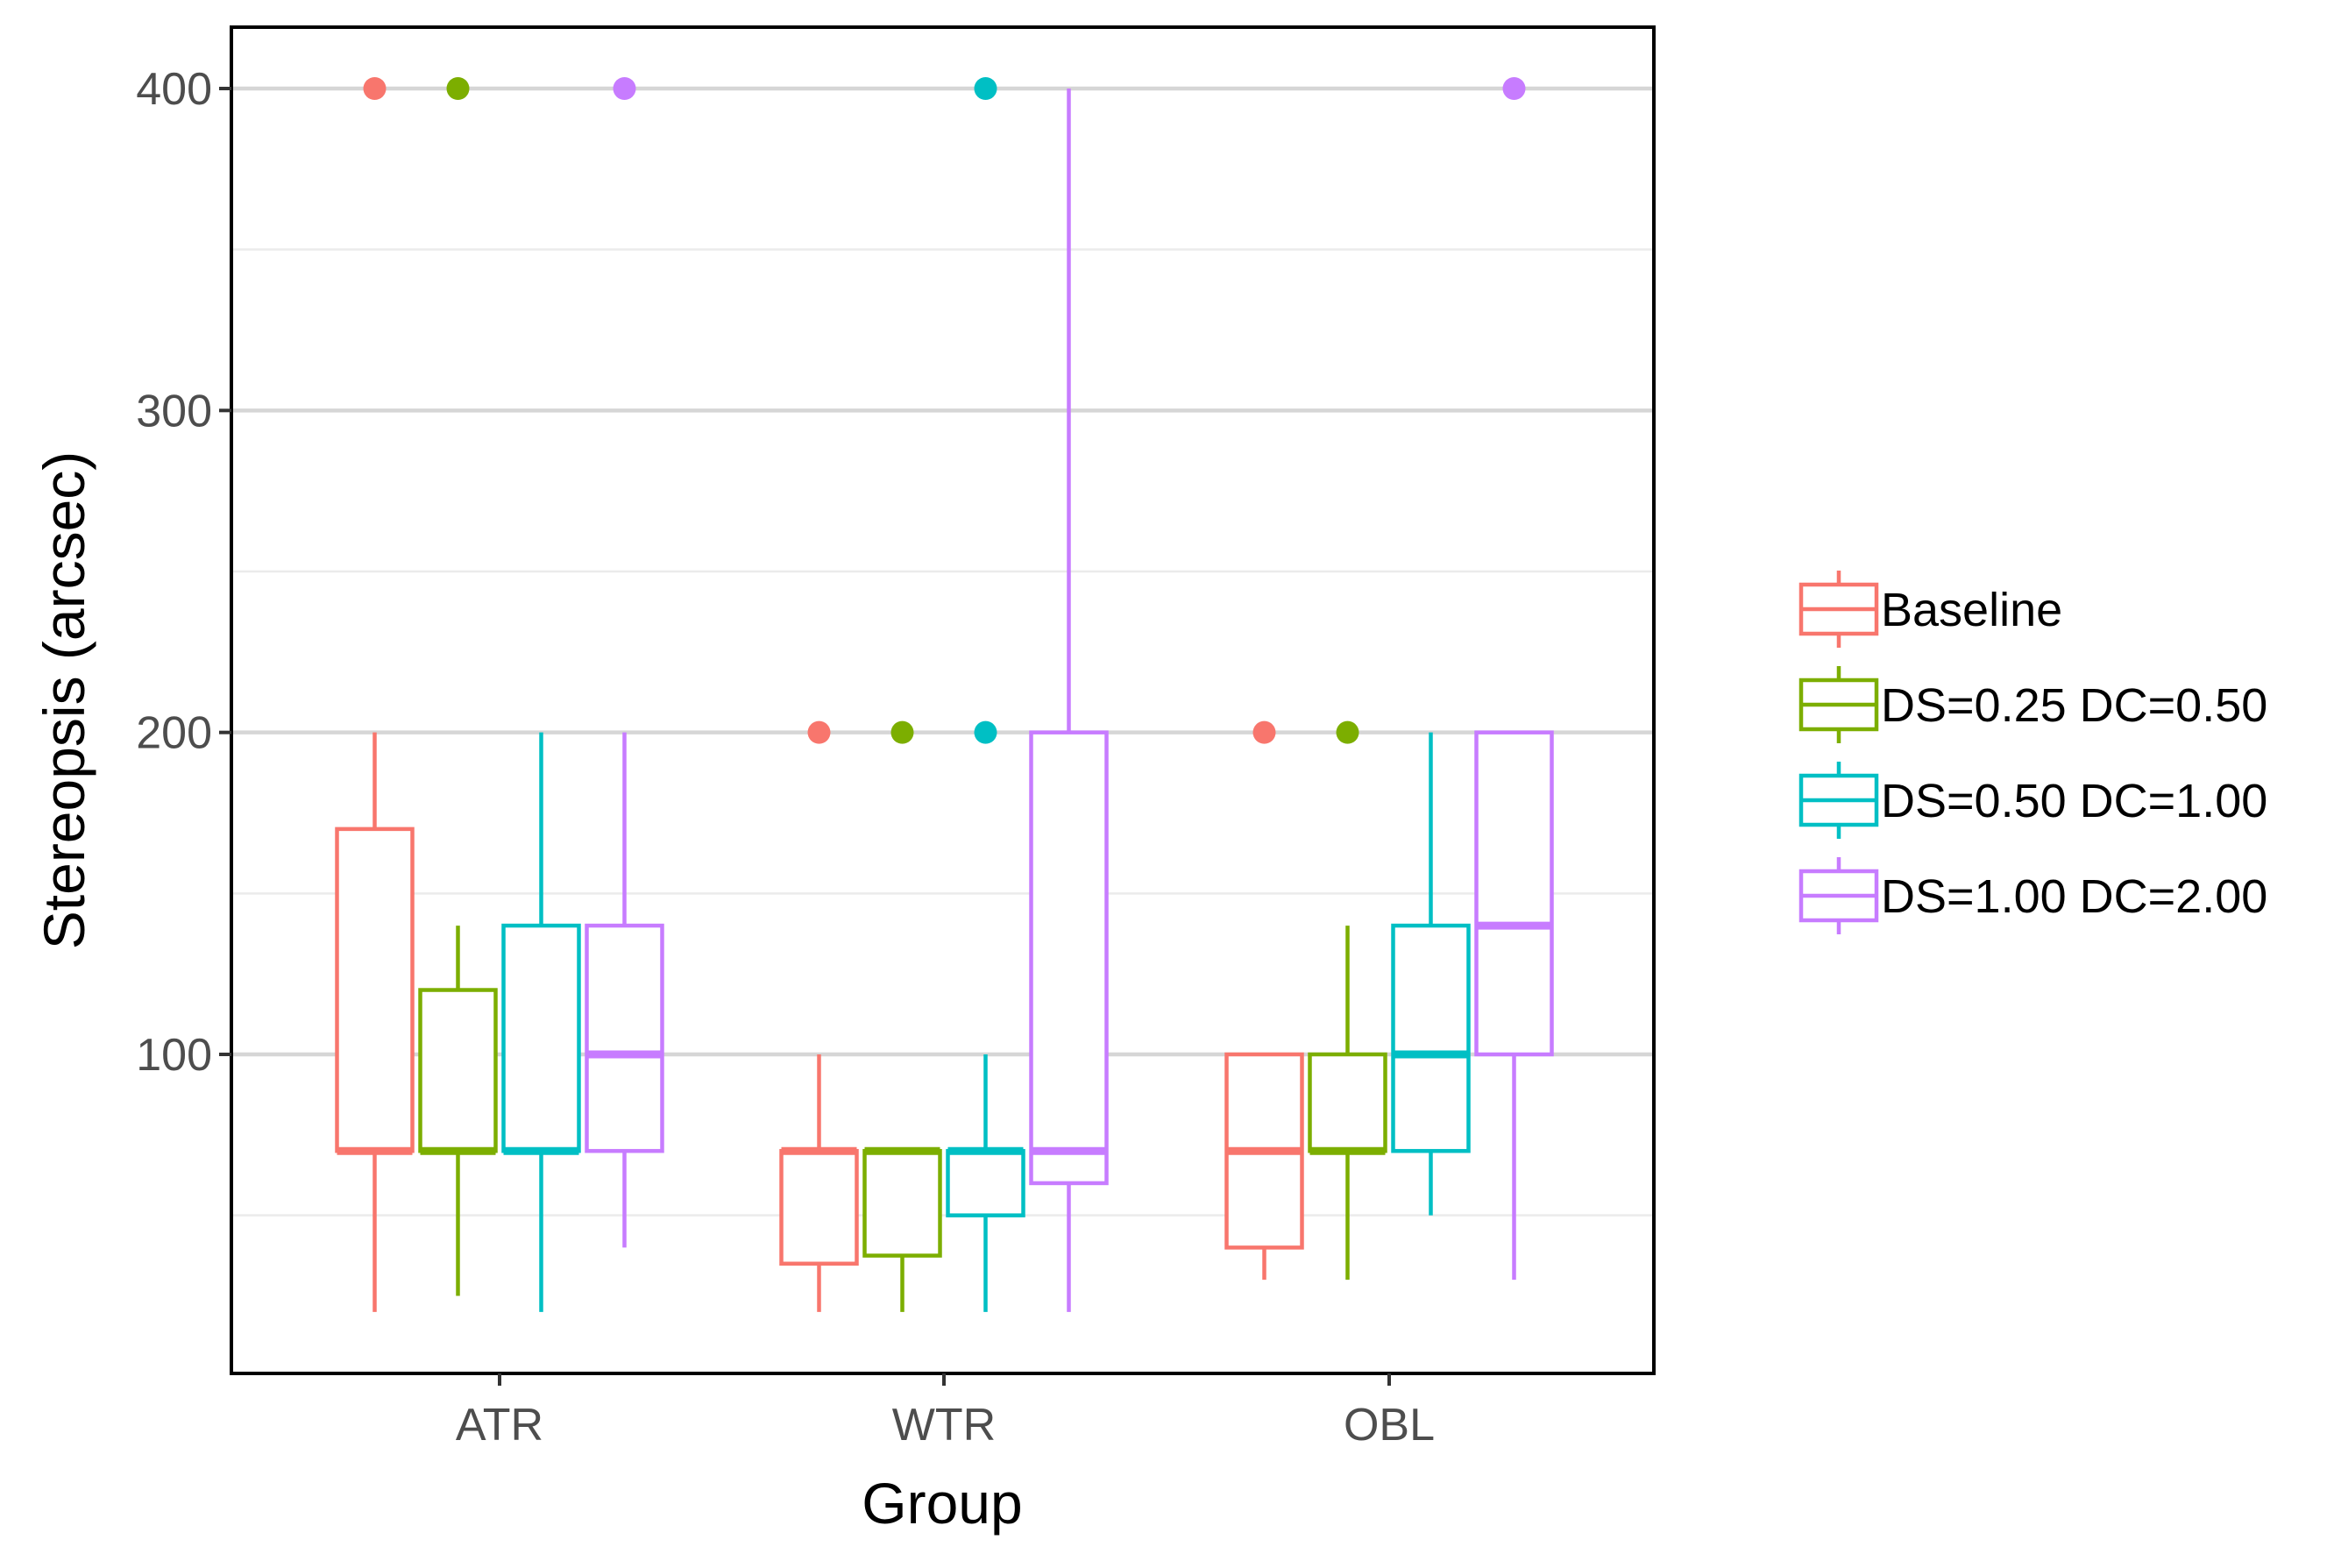  Describe the element at coordinates (1972, 610) in the screenshot. I see `legend-label: Baseline` at that location.